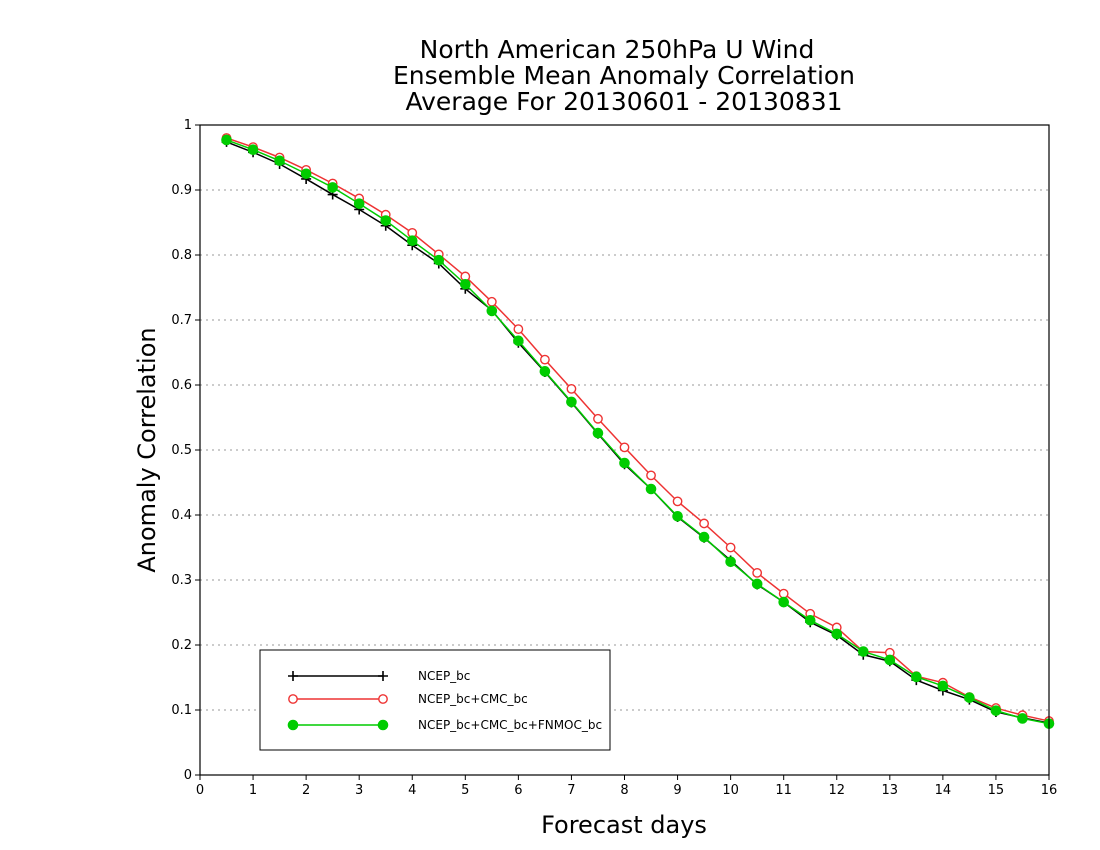 The image size is (1100, 850). I want to click on legend-label-2: NCEP_bc+CMC_bc+FNMOC_bc, so click(510, 725).